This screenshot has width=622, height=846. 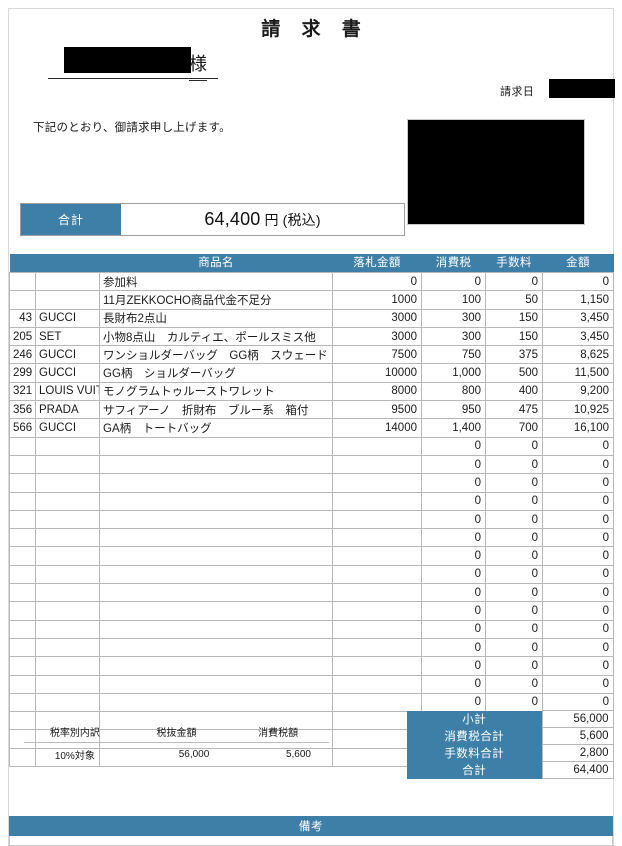 I want to click on cell-amount: 11,500, so click(x=578, y=373).